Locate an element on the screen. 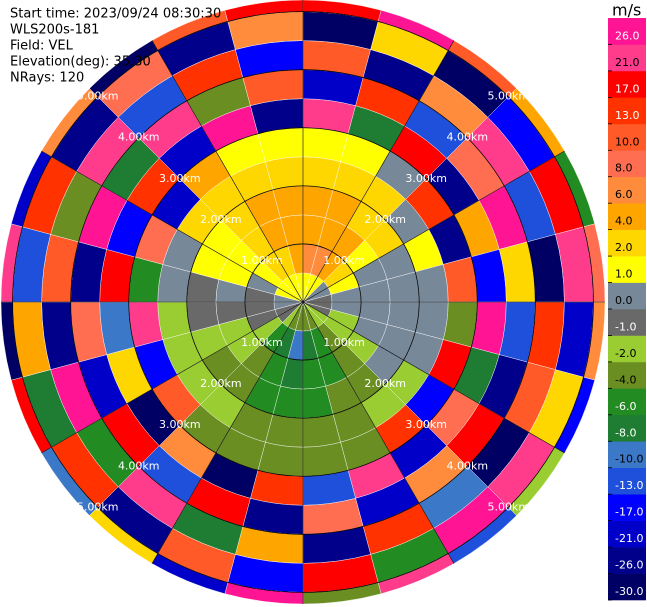  info-line: Elevation(deg): 35.30 is located at coordinates (80, 62).